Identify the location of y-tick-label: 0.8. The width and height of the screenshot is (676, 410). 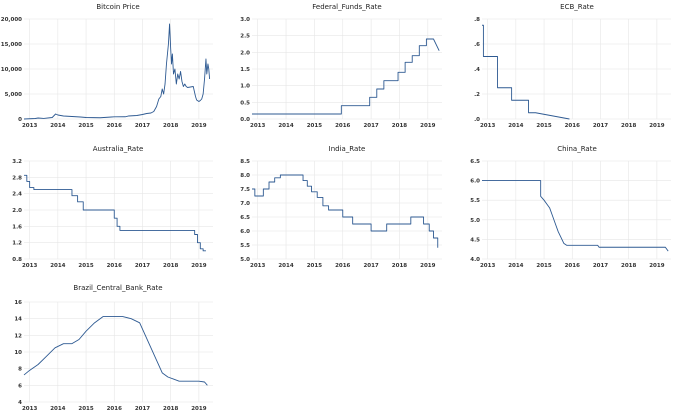
(17, 260).